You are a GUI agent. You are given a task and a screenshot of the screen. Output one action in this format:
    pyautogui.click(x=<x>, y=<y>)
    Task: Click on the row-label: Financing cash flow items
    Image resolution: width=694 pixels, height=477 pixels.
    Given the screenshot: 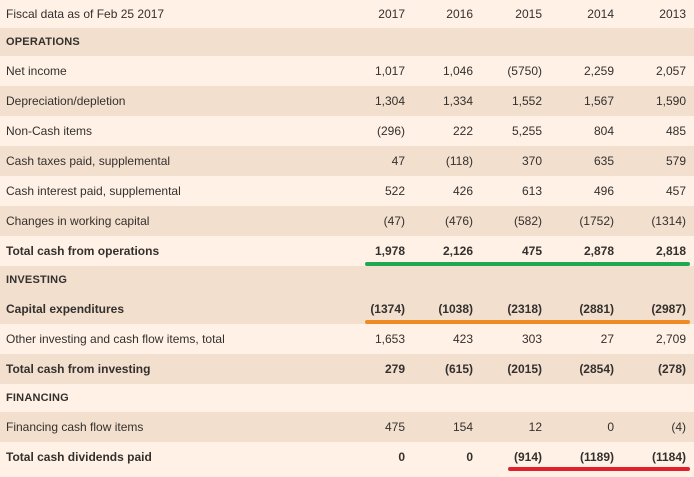 What is the action you would take?
    pyautogui.click(x=75, y=427)
    